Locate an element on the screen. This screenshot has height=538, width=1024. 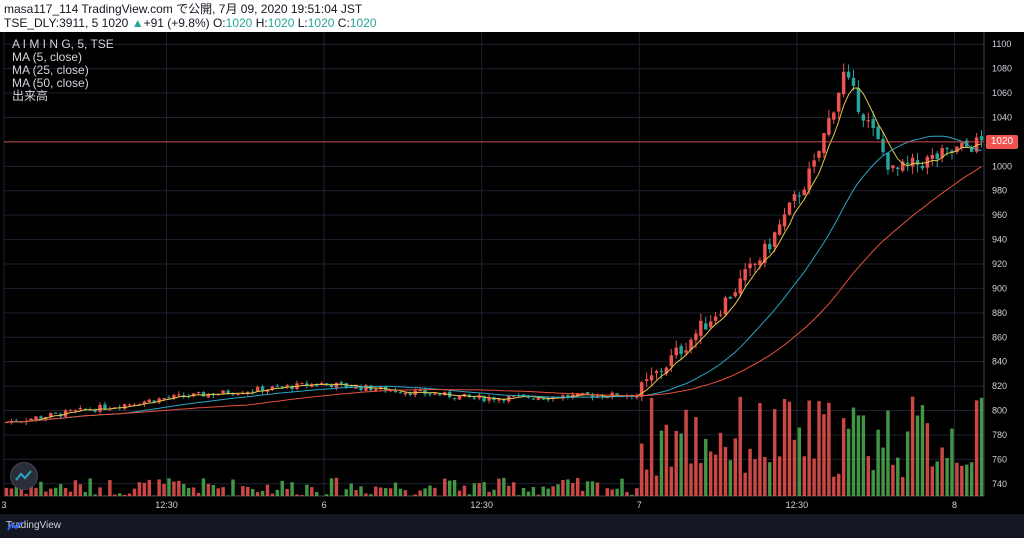
price-change: +91 (+9.8%) is located at coordinates (176, 23).